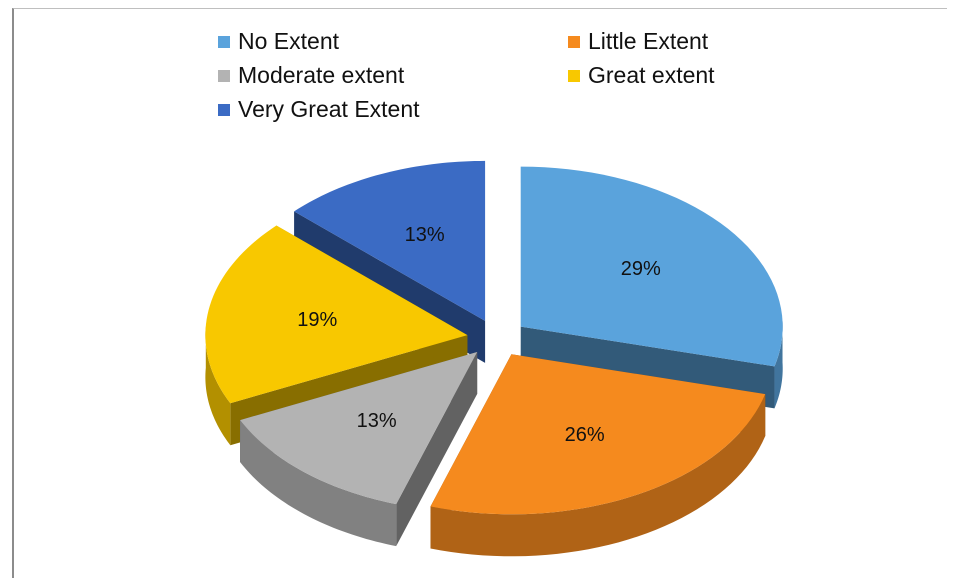 The image size is (959, 583). Describe the element at coordinates (651, 75) in the screenshot. I see `legend-label: Great extent` at that location.